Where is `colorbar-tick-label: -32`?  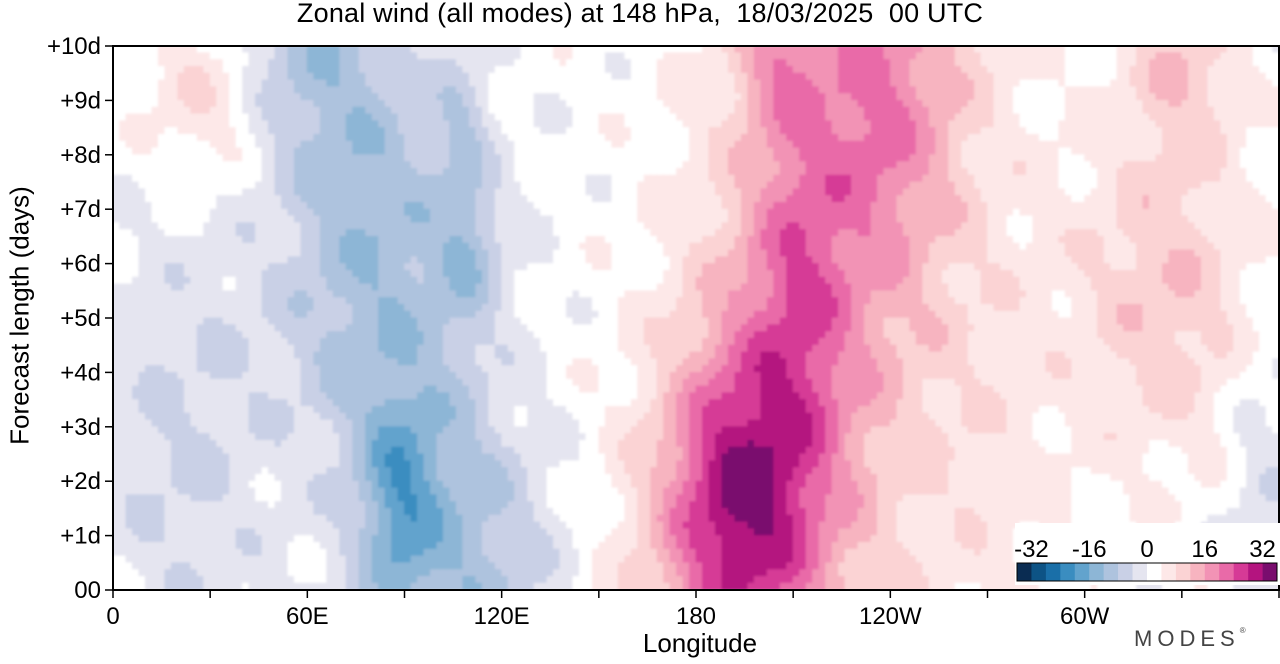
colorbar-tick-label: -32 is located at coordinates (1031, 549).